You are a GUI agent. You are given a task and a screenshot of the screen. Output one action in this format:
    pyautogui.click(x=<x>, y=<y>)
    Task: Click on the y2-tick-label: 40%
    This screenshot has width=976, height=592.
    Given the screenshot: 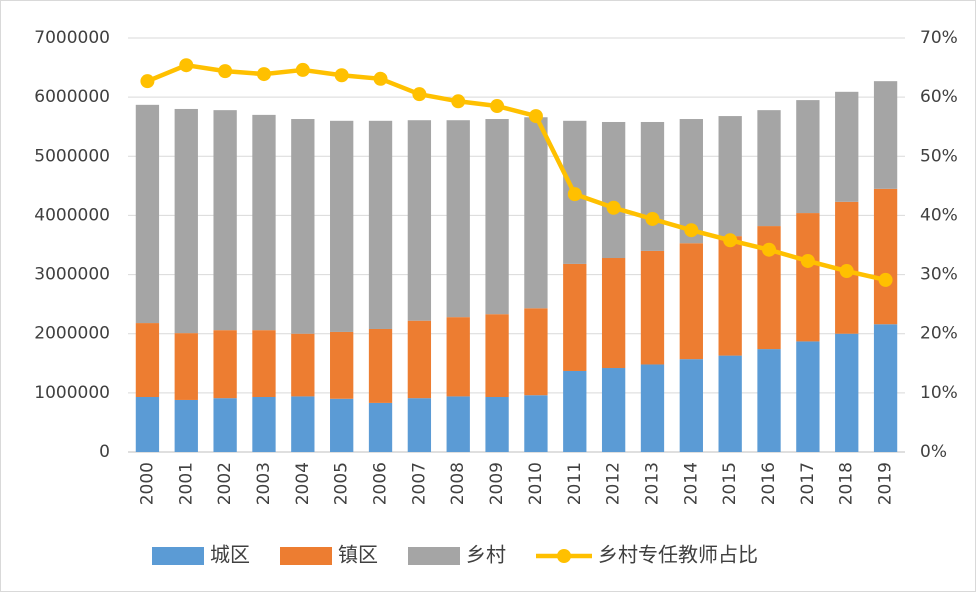 What is the action you would take?
    pyautogui.click(x=939, y=215)
    